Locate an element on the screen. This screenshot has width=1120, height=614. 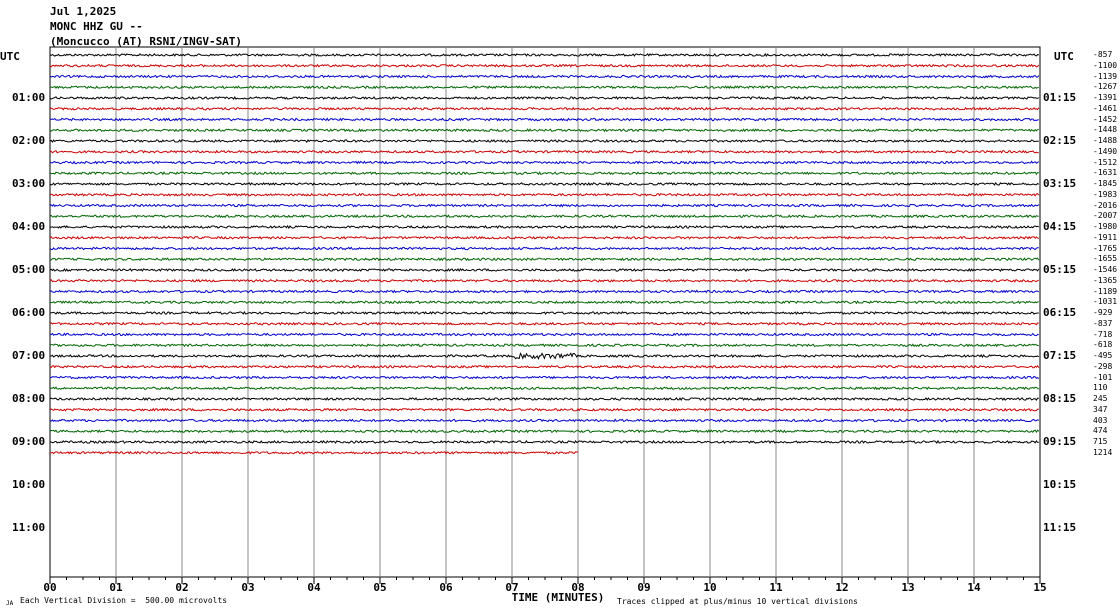
trace-offset-label: -618 is located at coordinates (1103, 345).